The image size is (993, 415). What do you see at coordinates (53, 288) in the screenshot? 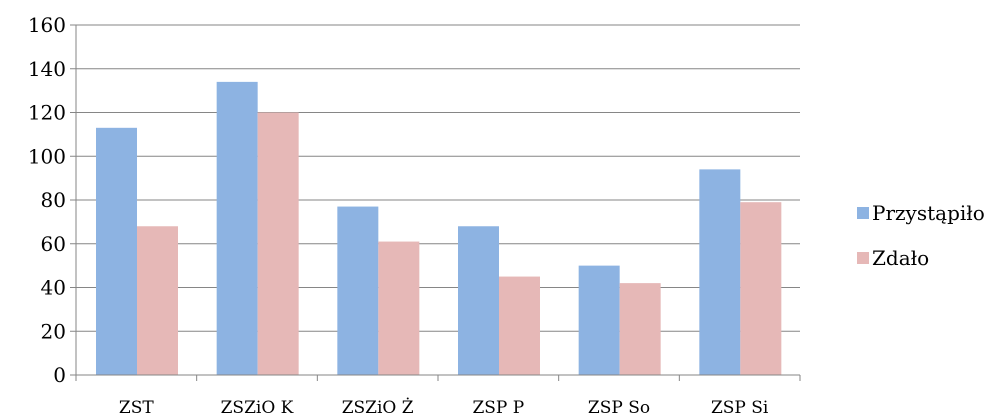
I see `y-tick-label: 40` at bounding box center [53, 288].